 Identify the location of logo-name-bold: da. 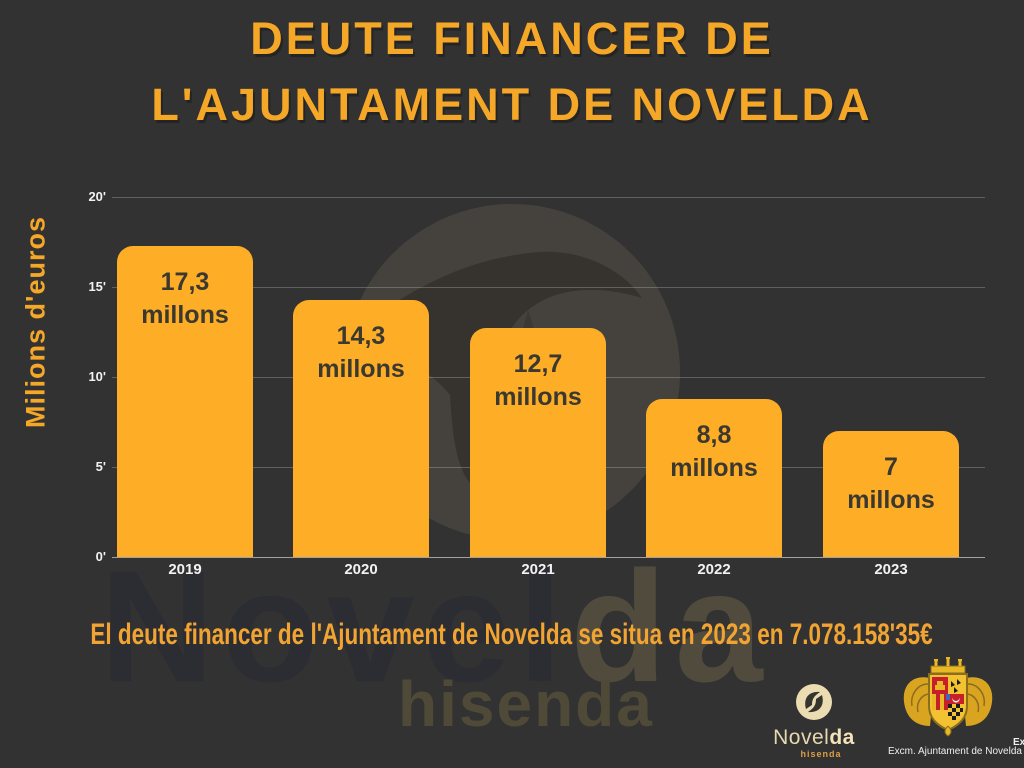
(842, 737).